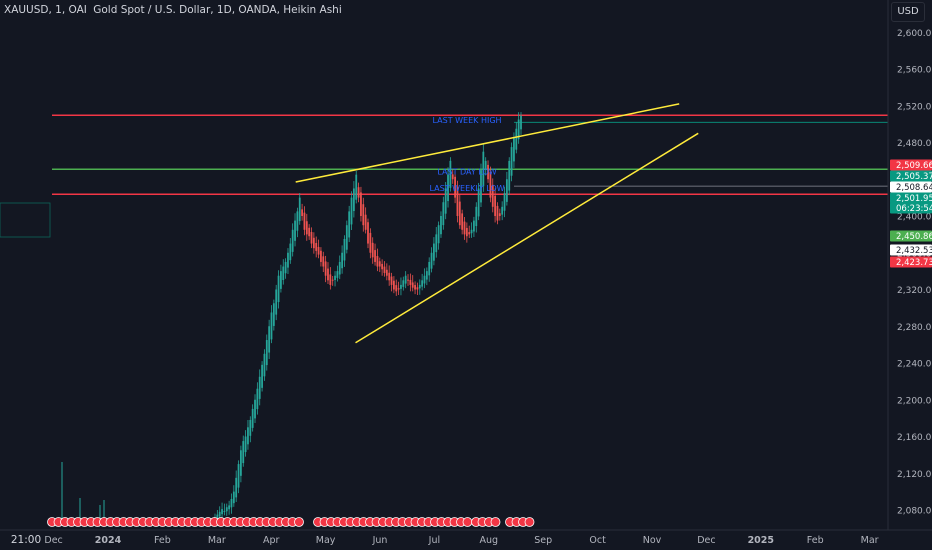 Image resolution: width=932 pixels, height=550 pixels. I want to click on time-tick-label: May, so click(326, 540).